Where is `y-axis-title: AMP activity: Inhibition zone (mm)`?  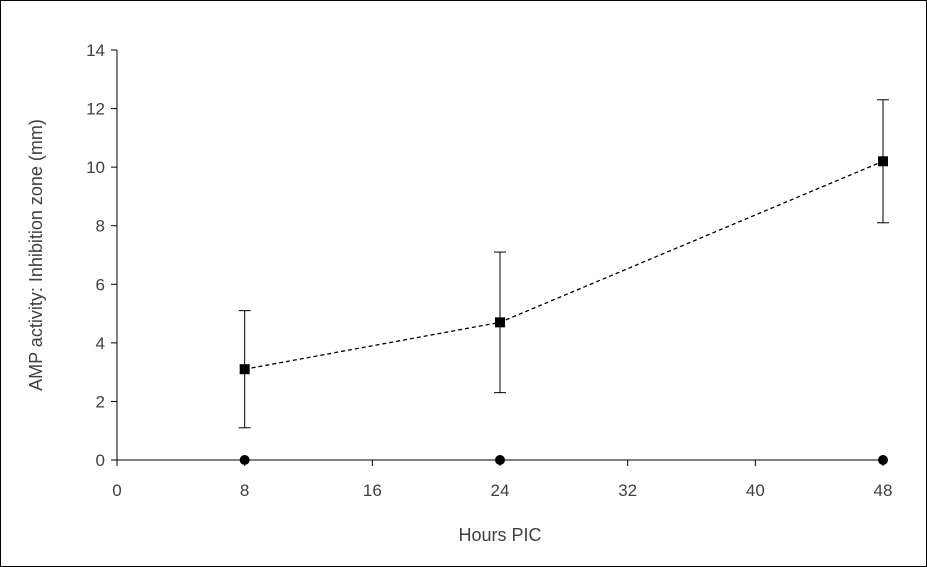
y-axis-title: AMP activity: Inhibition zone (mm) is located at coordinates (36, 255).